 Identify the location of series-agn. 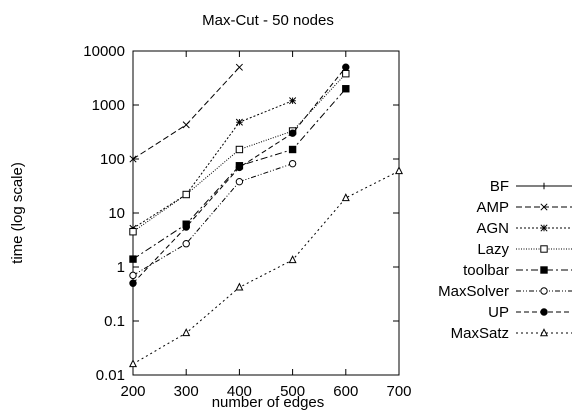
(213, 164).